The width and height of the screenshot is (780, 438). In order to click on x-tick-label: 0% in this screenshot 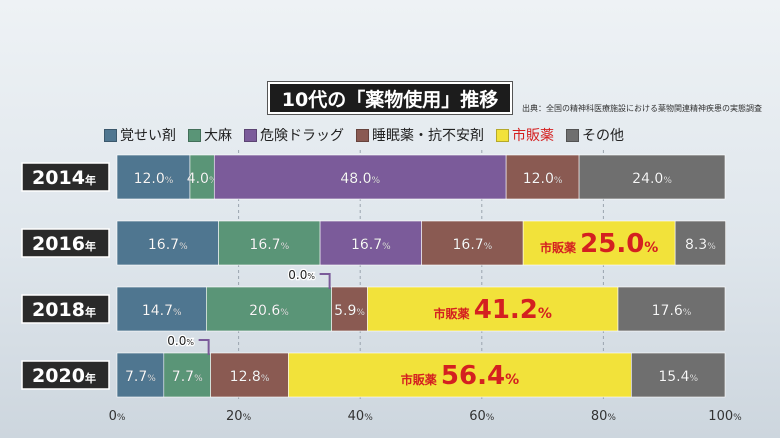, I will do `click(117, 416)`.